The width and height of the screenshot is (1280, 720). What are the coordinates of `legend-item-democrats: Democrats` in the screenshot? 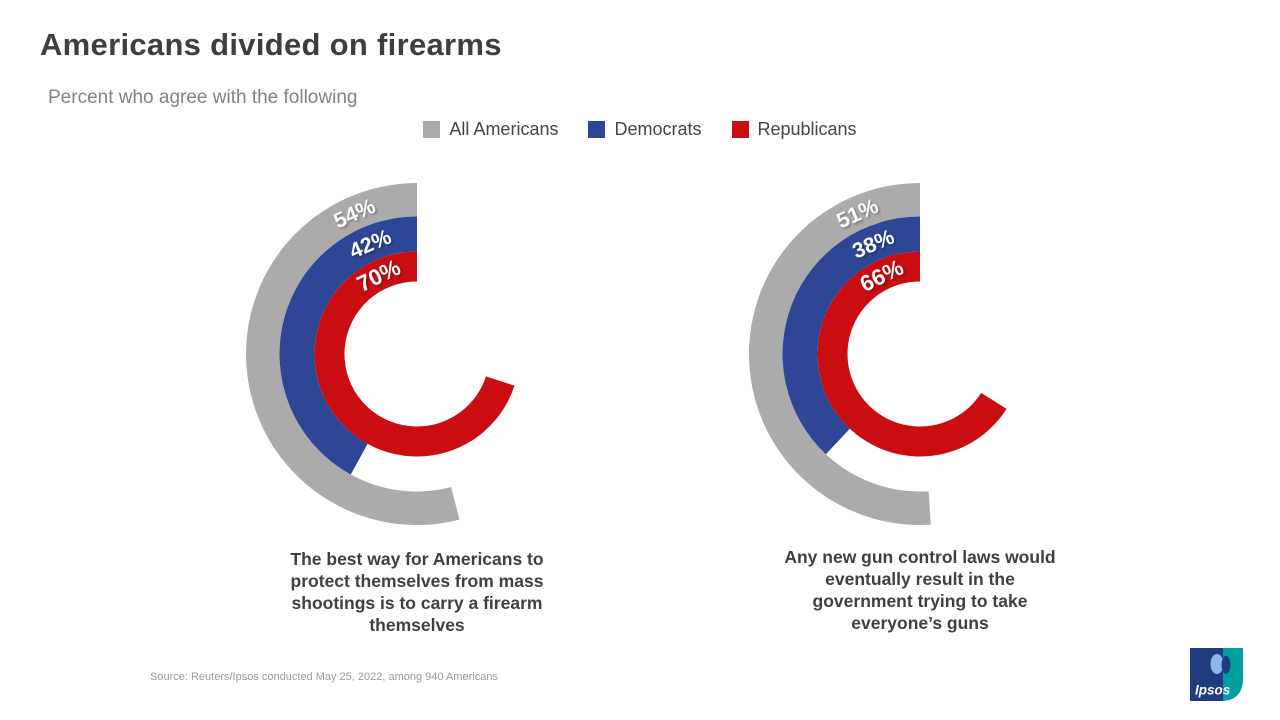 It's located at (645, 129).